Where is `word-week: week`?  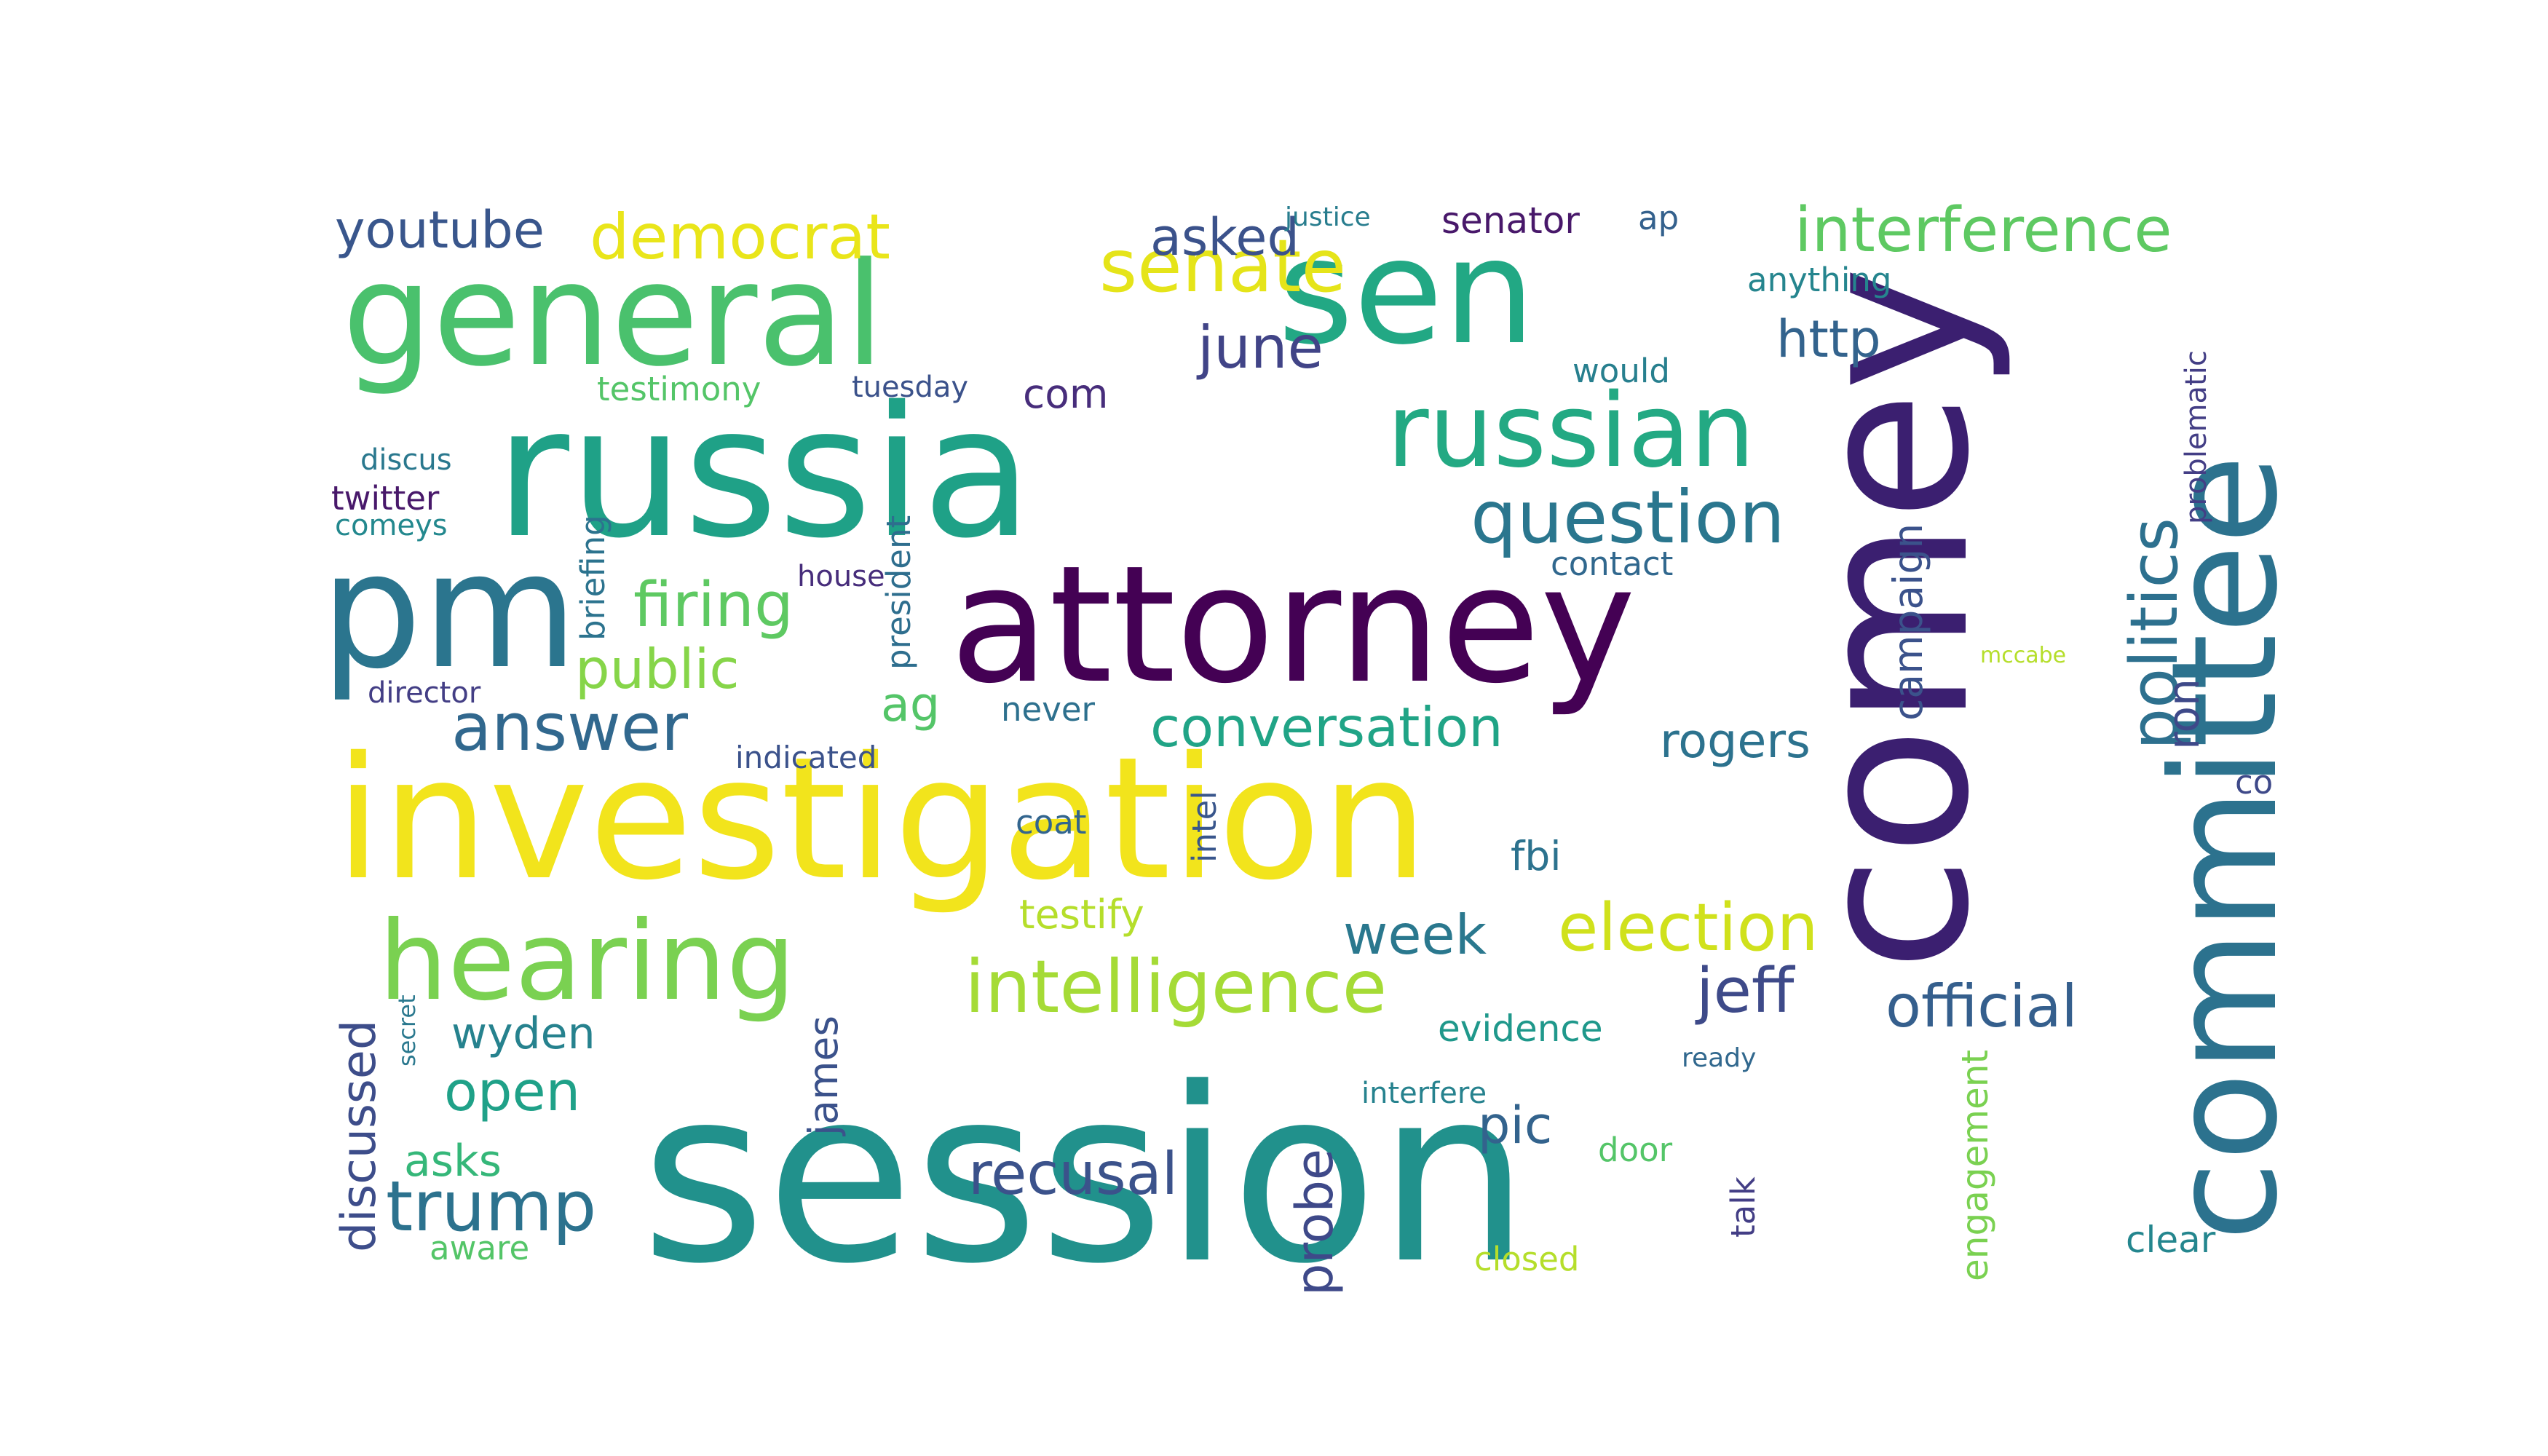
word-week: week is located at coordinates (1415, 935).